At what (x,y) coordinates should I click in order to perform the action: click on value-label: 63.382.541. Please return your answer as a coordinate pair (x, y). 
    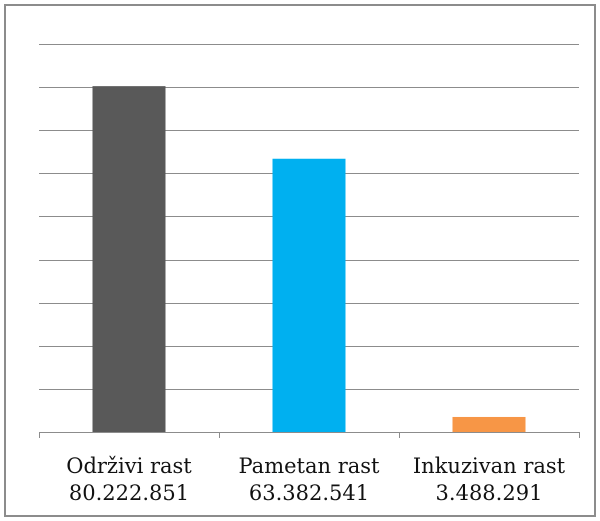
    Looking at the image, I should click on (309, 493).